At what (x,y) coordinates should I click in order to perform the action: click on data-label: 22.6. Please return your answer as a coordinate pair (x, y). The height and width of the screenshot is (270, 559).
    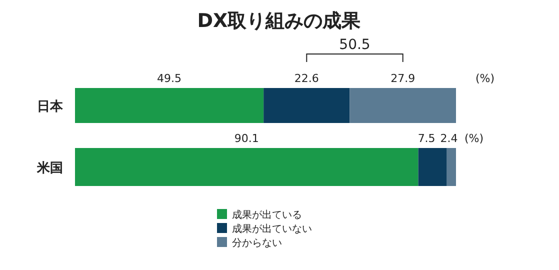
    Looking at the image, I should click on (306, 78).